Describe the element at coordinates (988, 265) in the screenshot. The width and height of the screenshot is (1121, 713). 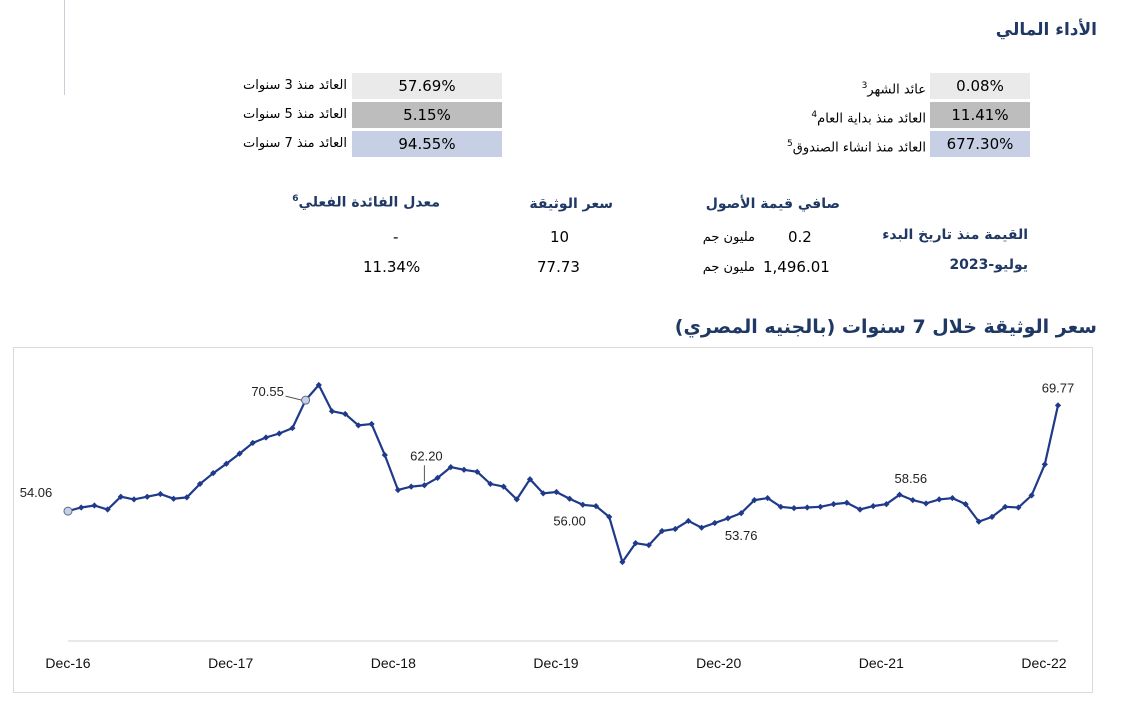
I see `row-label-current: يوليو-2023` at that location.